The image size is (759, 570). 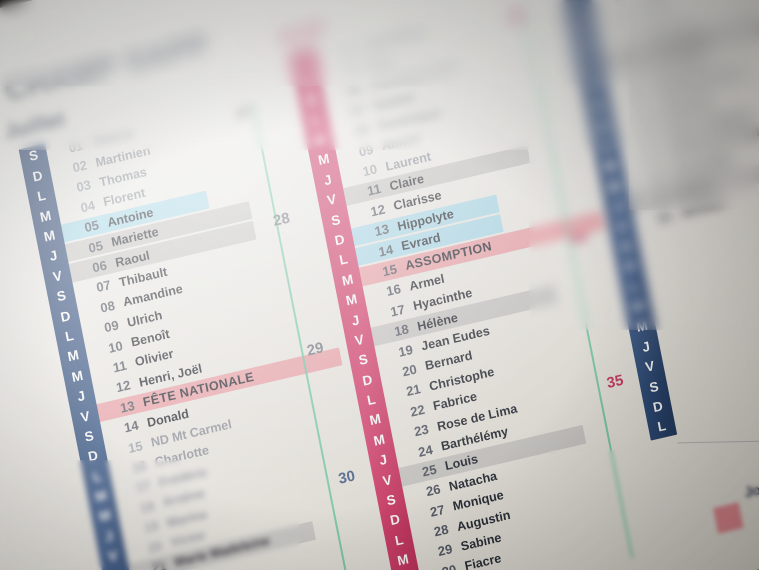 What do you see at coordinates (662, 427) in the screenshot?
I see `day-letter: L` at bounding box center [662, 427].